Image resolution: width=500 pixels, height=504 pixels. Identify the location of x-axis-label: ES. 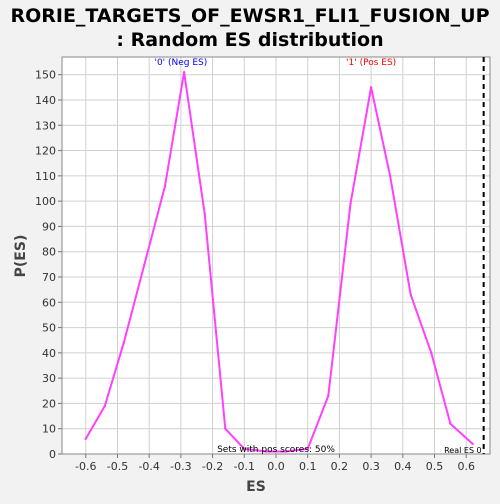
(256, 487).